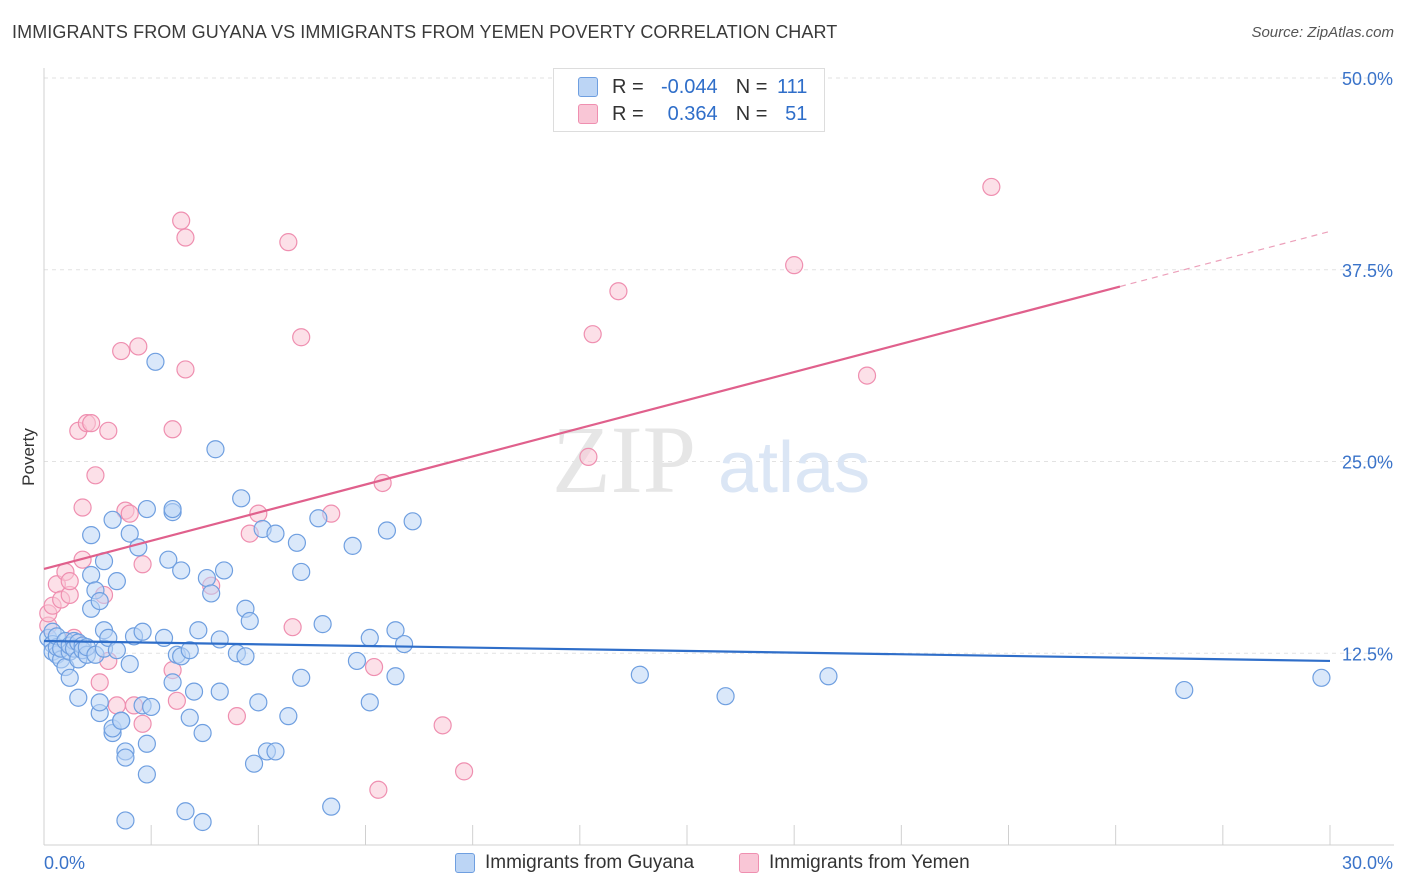  What do you see at coordinates (1367, 79) in the screenshot?
I see `y-tick-label: 50.0%` at bounding box center [1367, 79].